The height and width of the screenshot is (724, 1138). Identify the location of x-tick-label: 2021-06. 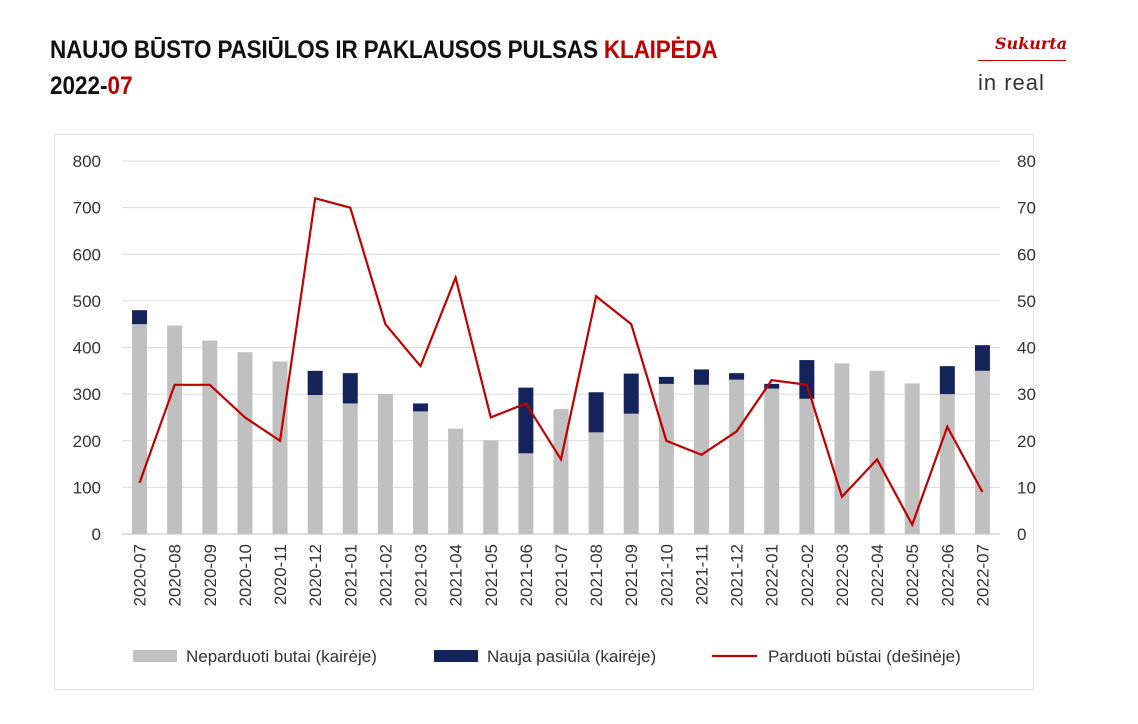
(526, 575).